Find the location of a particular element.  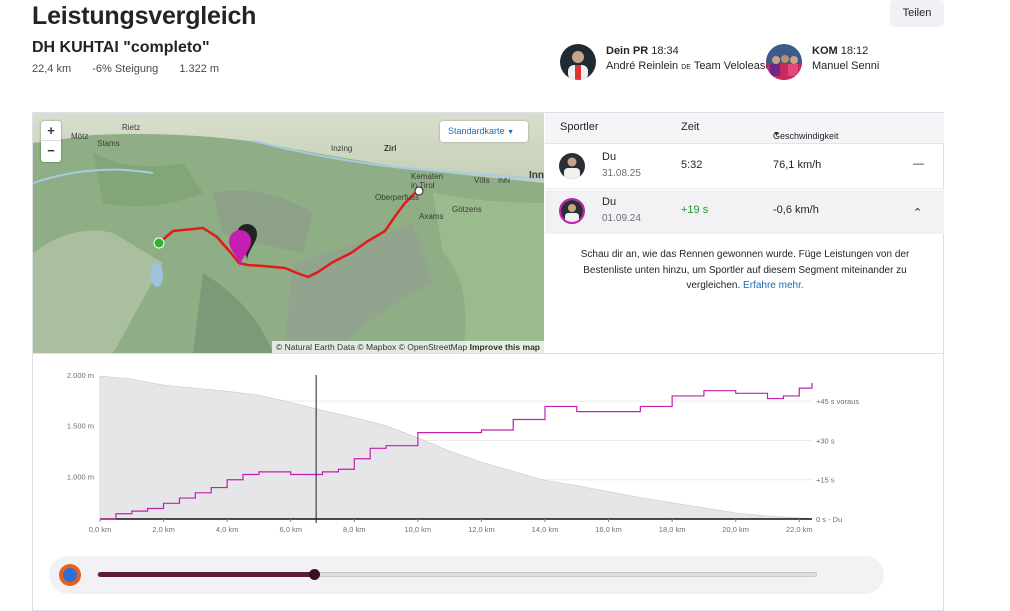

map-place: Götzens is located at coordinates (467, 209).